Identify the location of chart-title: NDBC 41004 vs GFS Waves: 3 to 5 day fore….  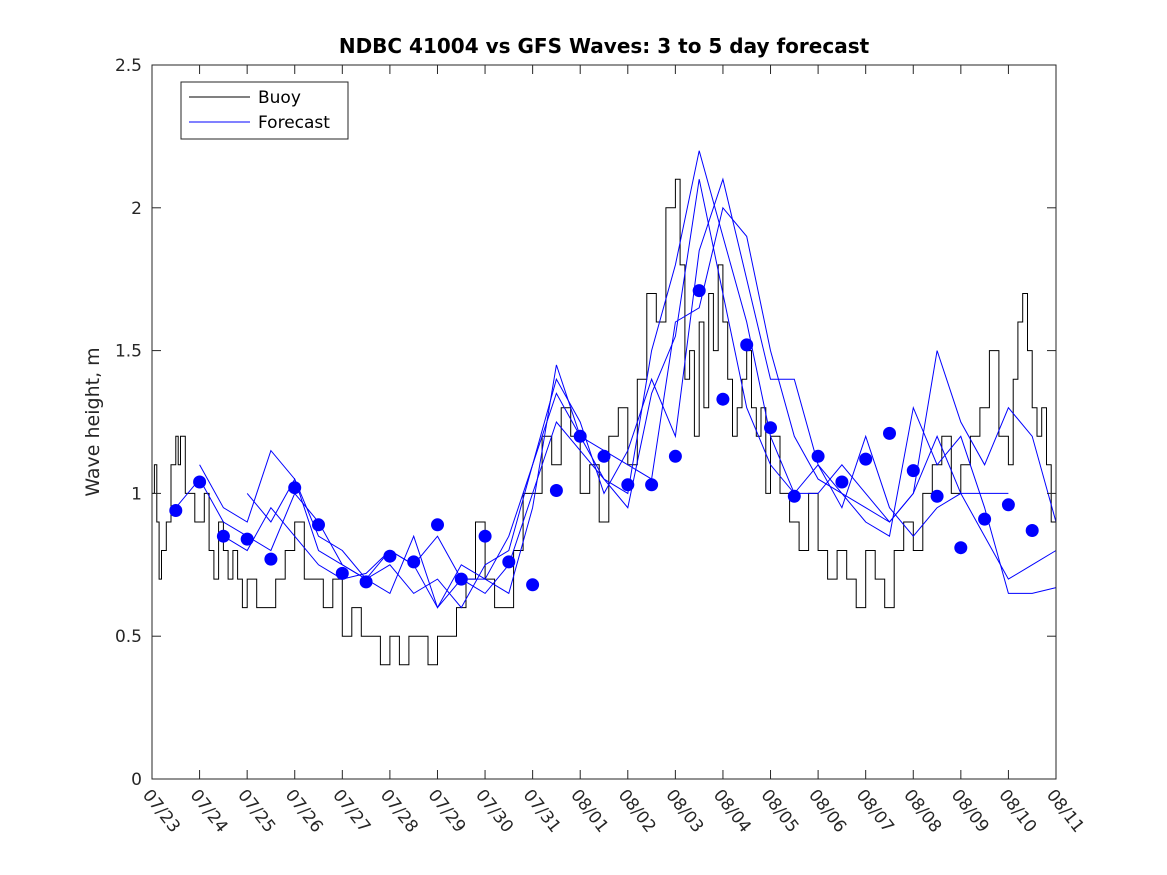
(604, 46).